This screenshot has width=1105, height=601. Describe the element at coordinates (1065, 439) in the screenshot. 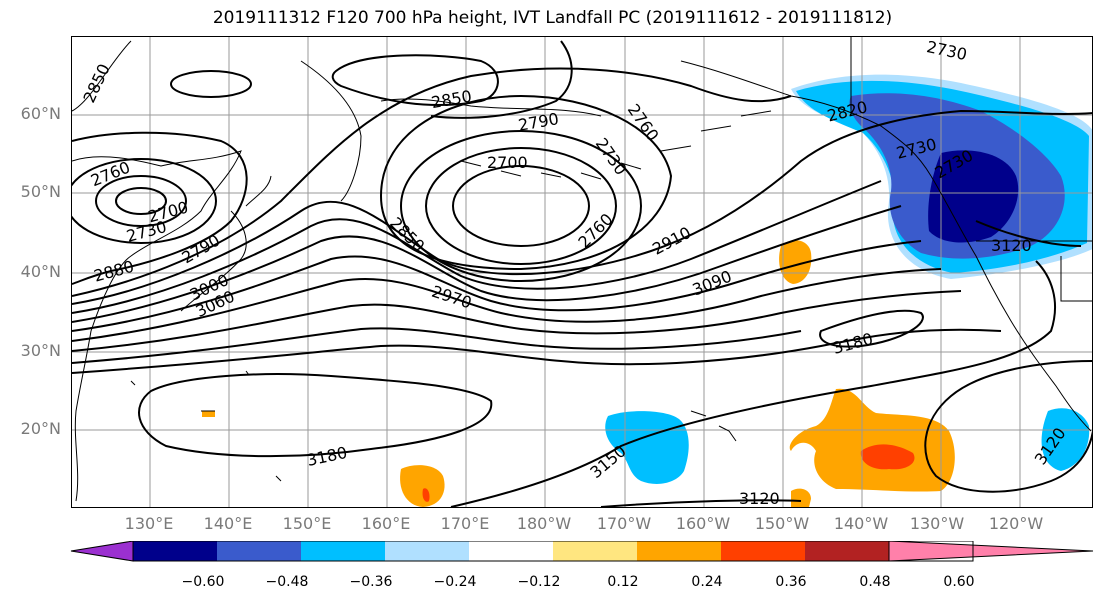

I see `shade-cyan-small-b` at that location.